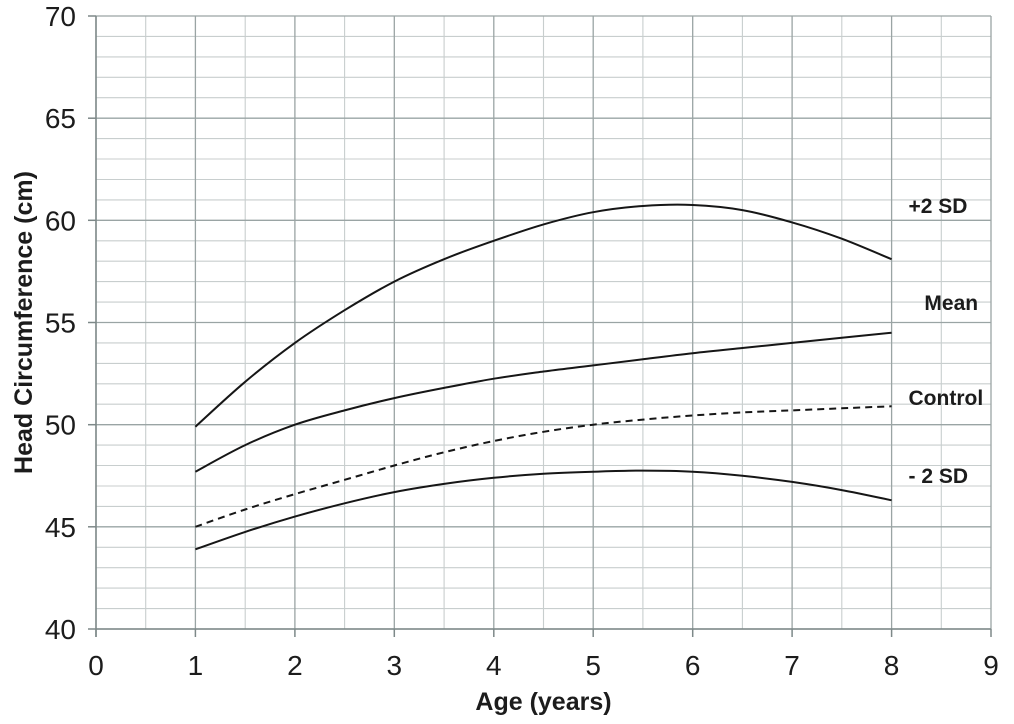 The image size is (1014, 724). I want to click on y-tick-label: 40, so click(60, 629).